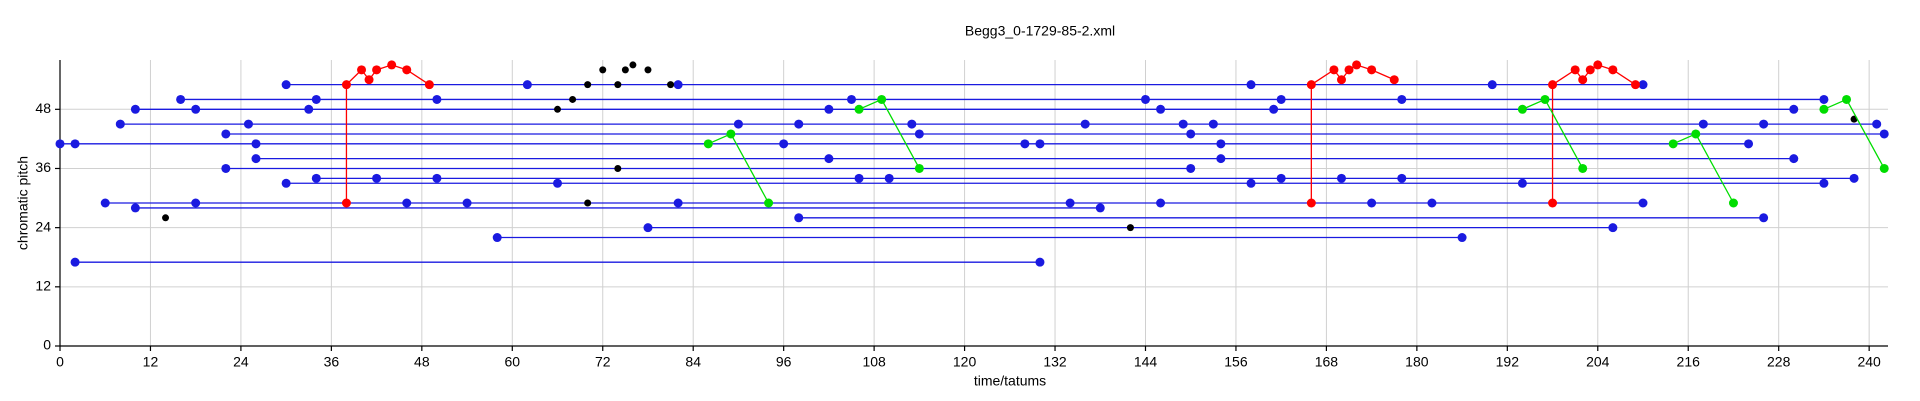 This screenshot has height=401, width=1920. I want to click on x-tick-label: 180, so click(1417, 362).